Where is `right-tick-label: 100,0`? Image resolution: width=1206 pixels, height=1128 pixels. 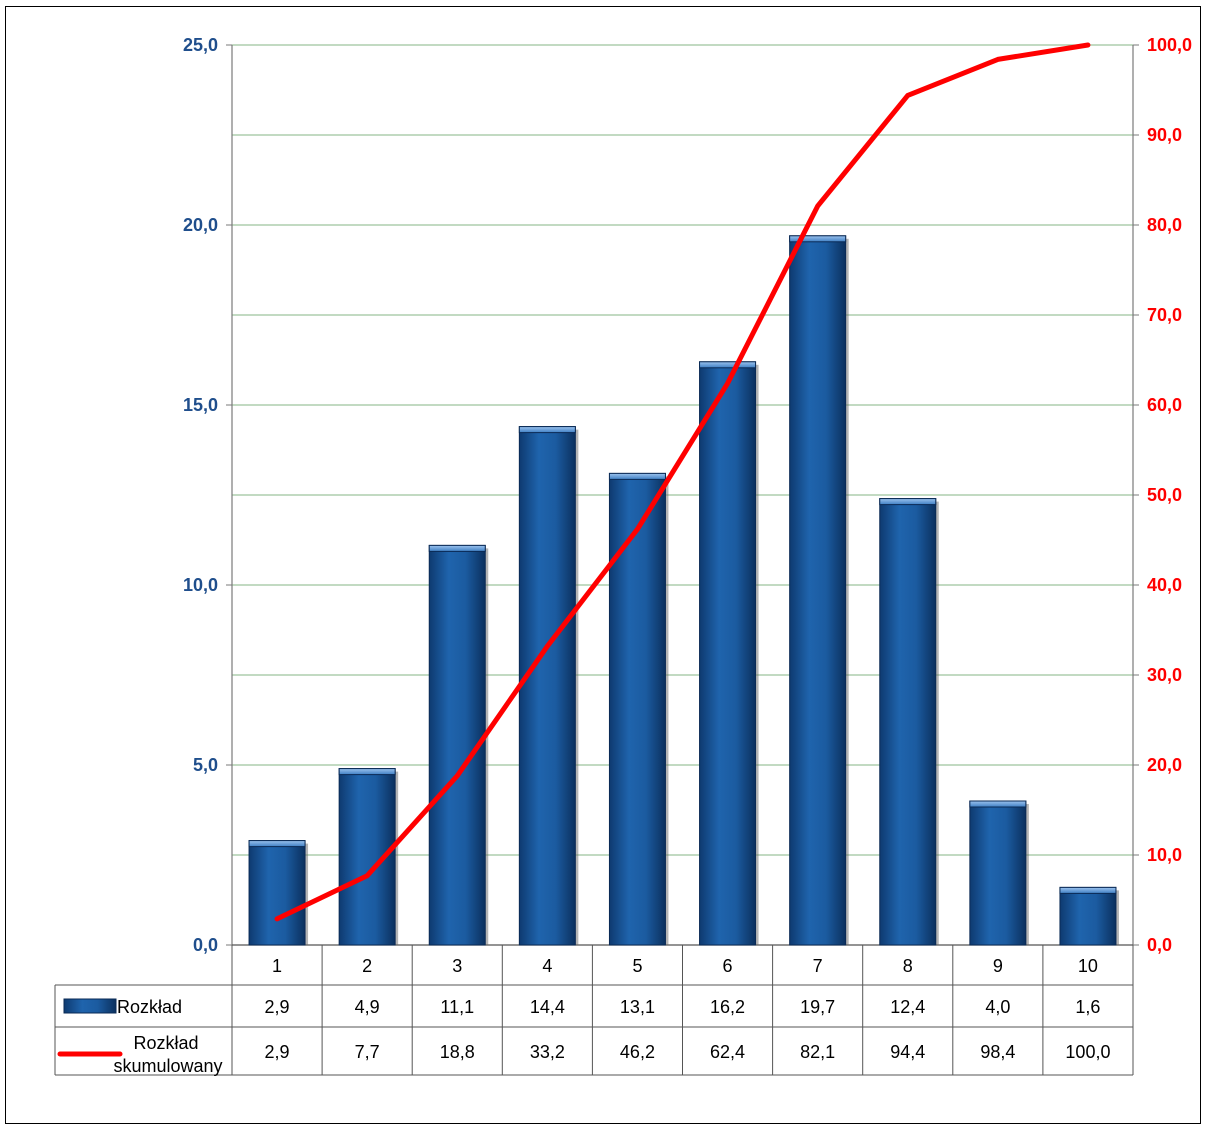 right-tick-label: 100,0 is located at coordinates (1169, 45).